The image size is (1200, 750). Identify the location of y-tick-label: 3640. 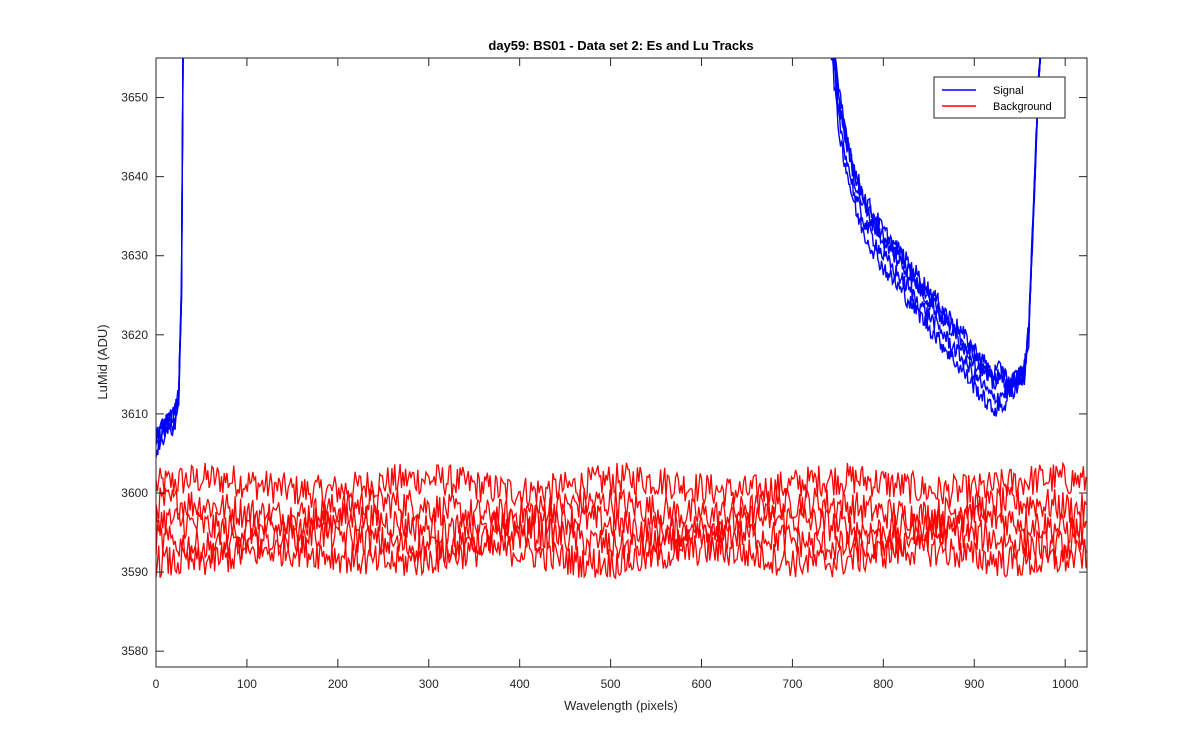
(134, 177).